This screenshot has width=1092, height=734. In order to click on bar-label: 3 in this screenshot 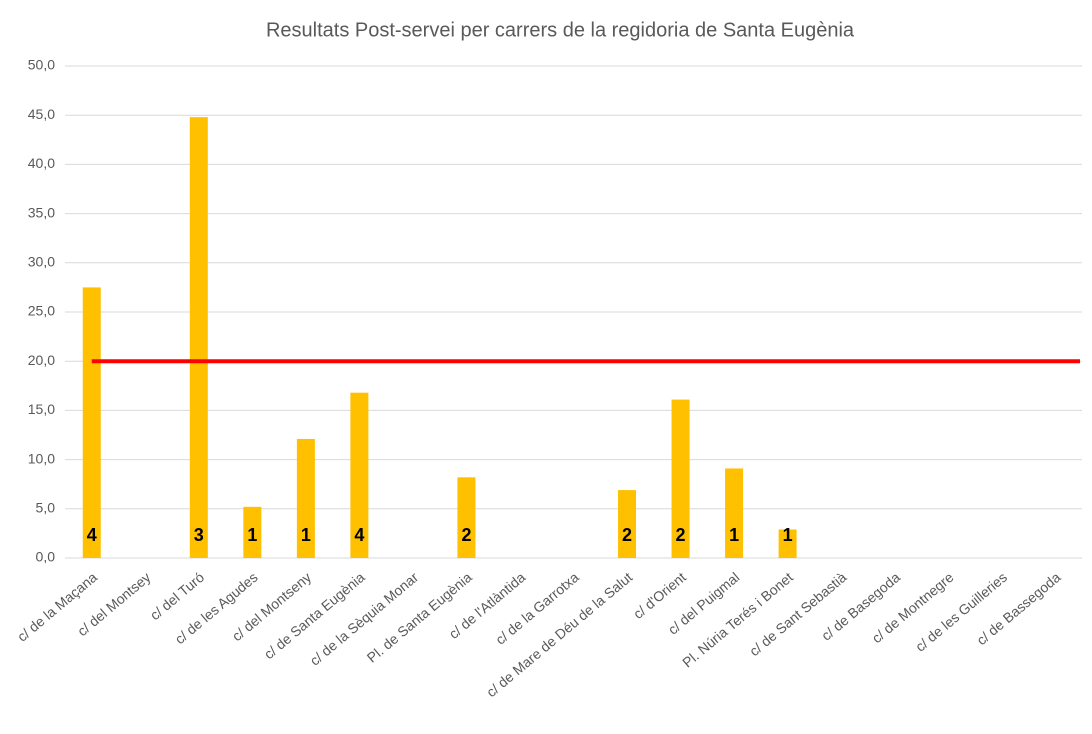, I will do `click(199, 535)`.